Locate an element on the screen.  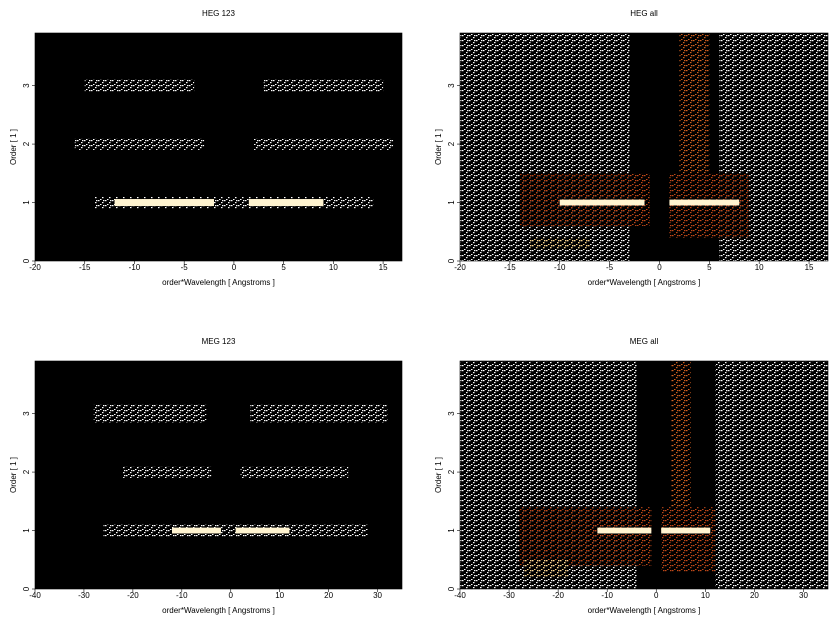
chart-title: MEG all is located at coordinates (644, 341).